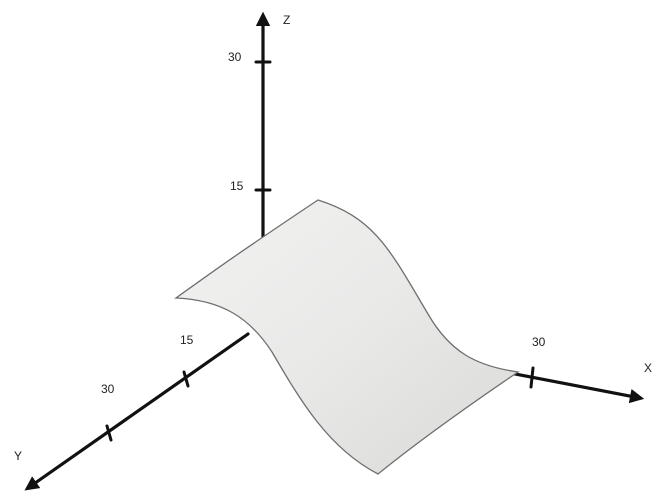 The width and height of the screenshot is (662, 502). I want to click on z-axis-label: Z, so click(286, 20).